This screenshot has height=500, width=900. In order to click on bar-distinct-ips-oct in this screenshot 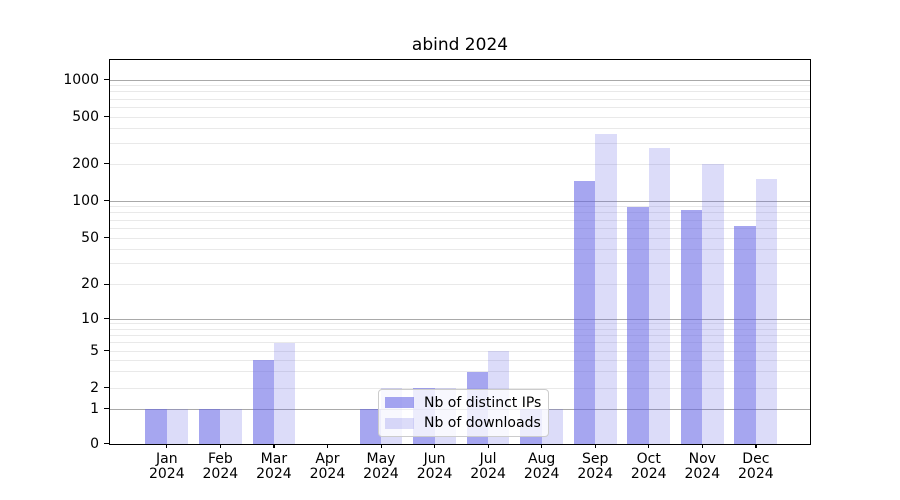, I will do `click(638, 325)`.